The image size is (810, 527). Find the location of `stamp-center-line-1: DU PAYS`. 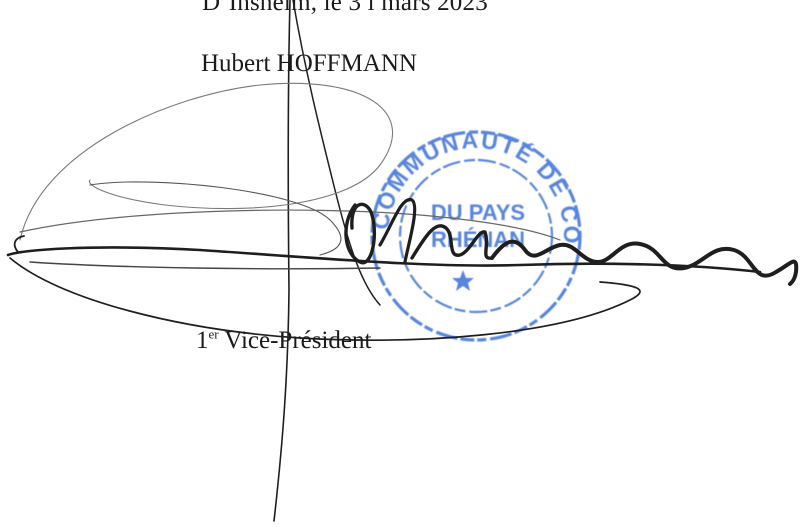

stamp-center-line-1: DU PAYS is located at coordinates (478, 212).